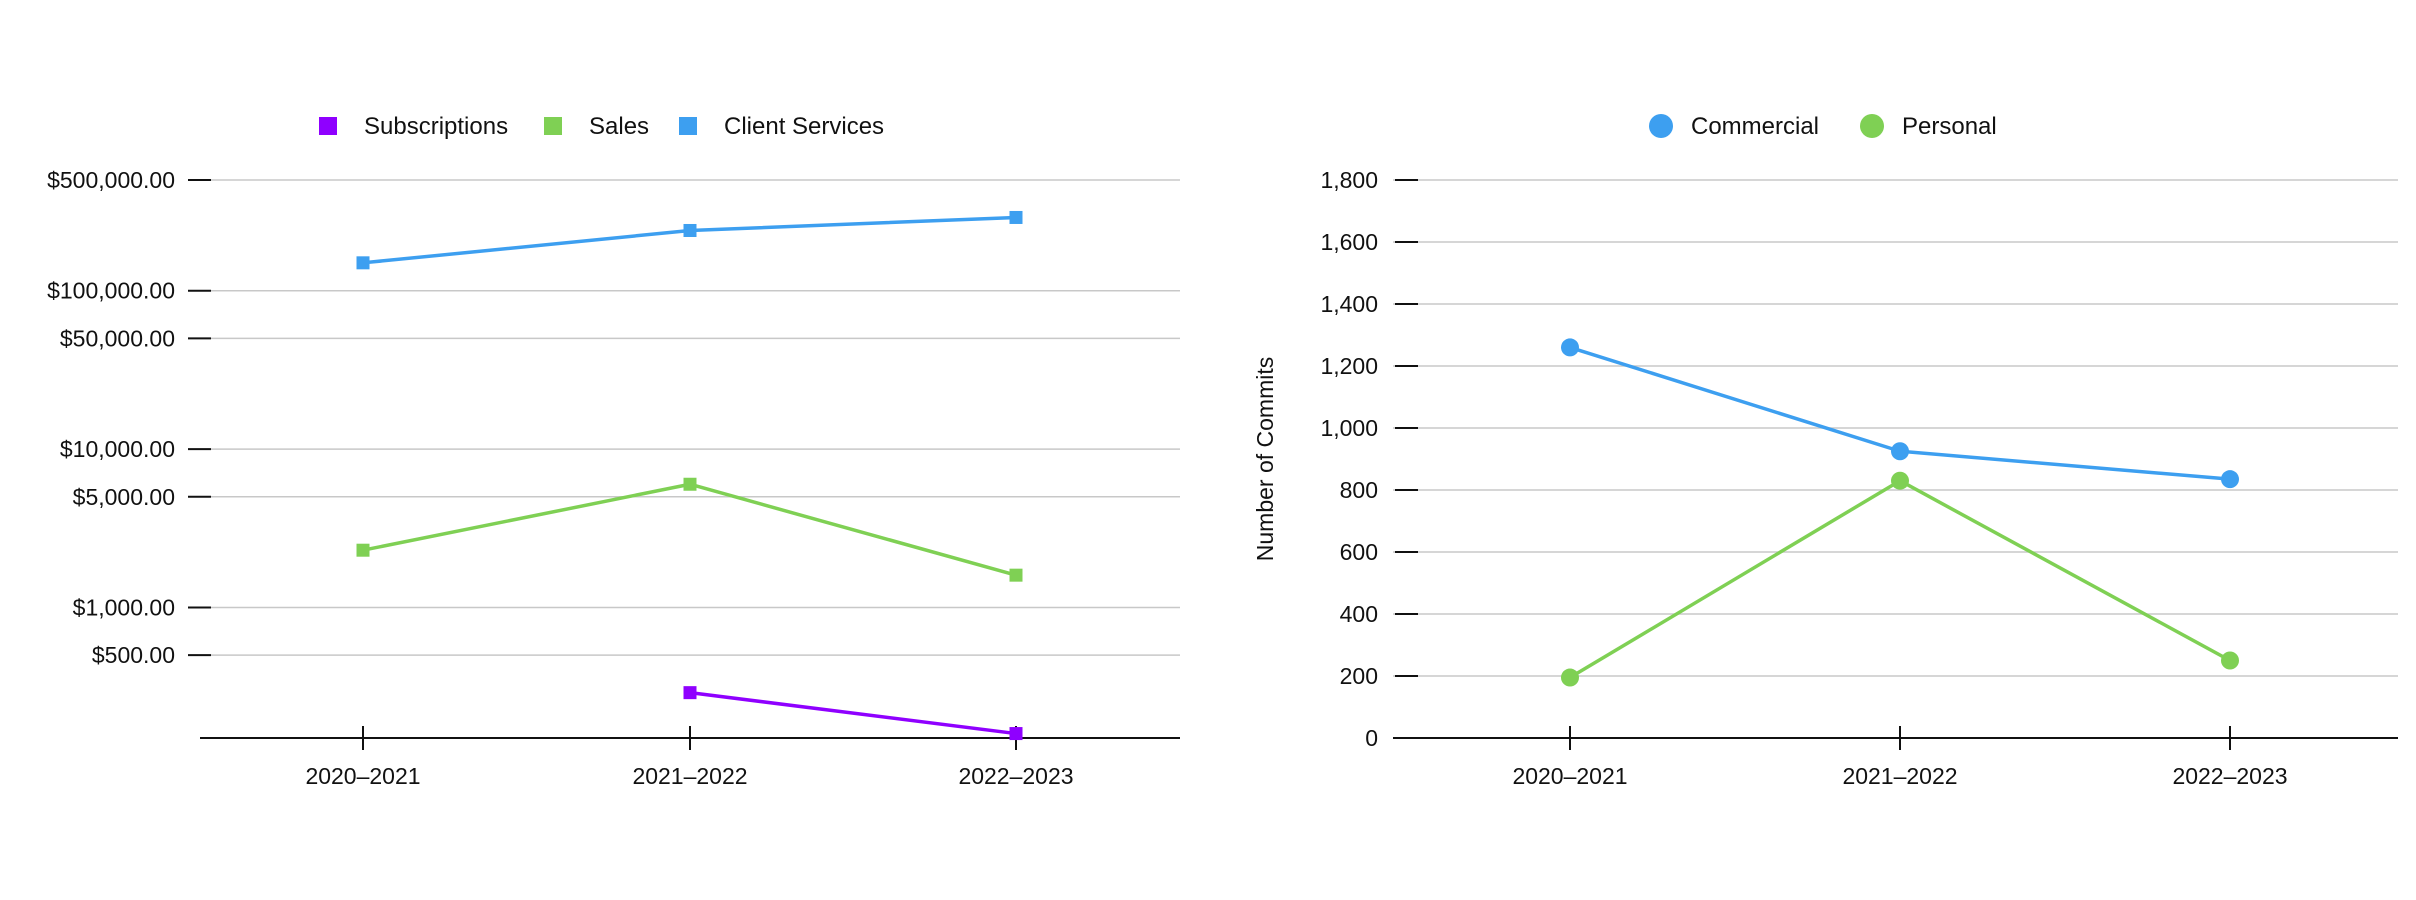 This screenshot has height=900, width=2416. I want to click on legend-label: Personal, so click(1949, 126).